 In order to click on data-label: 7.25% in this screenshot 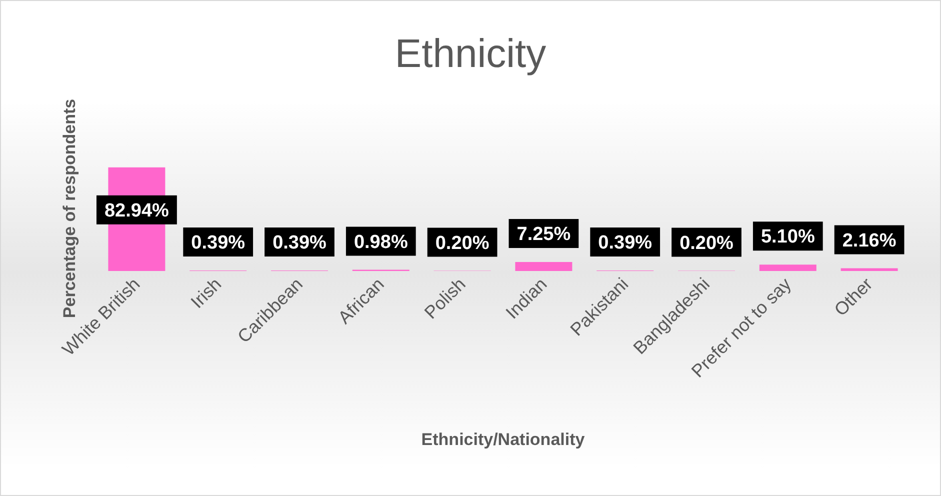, I will do `click(543, 234)`.